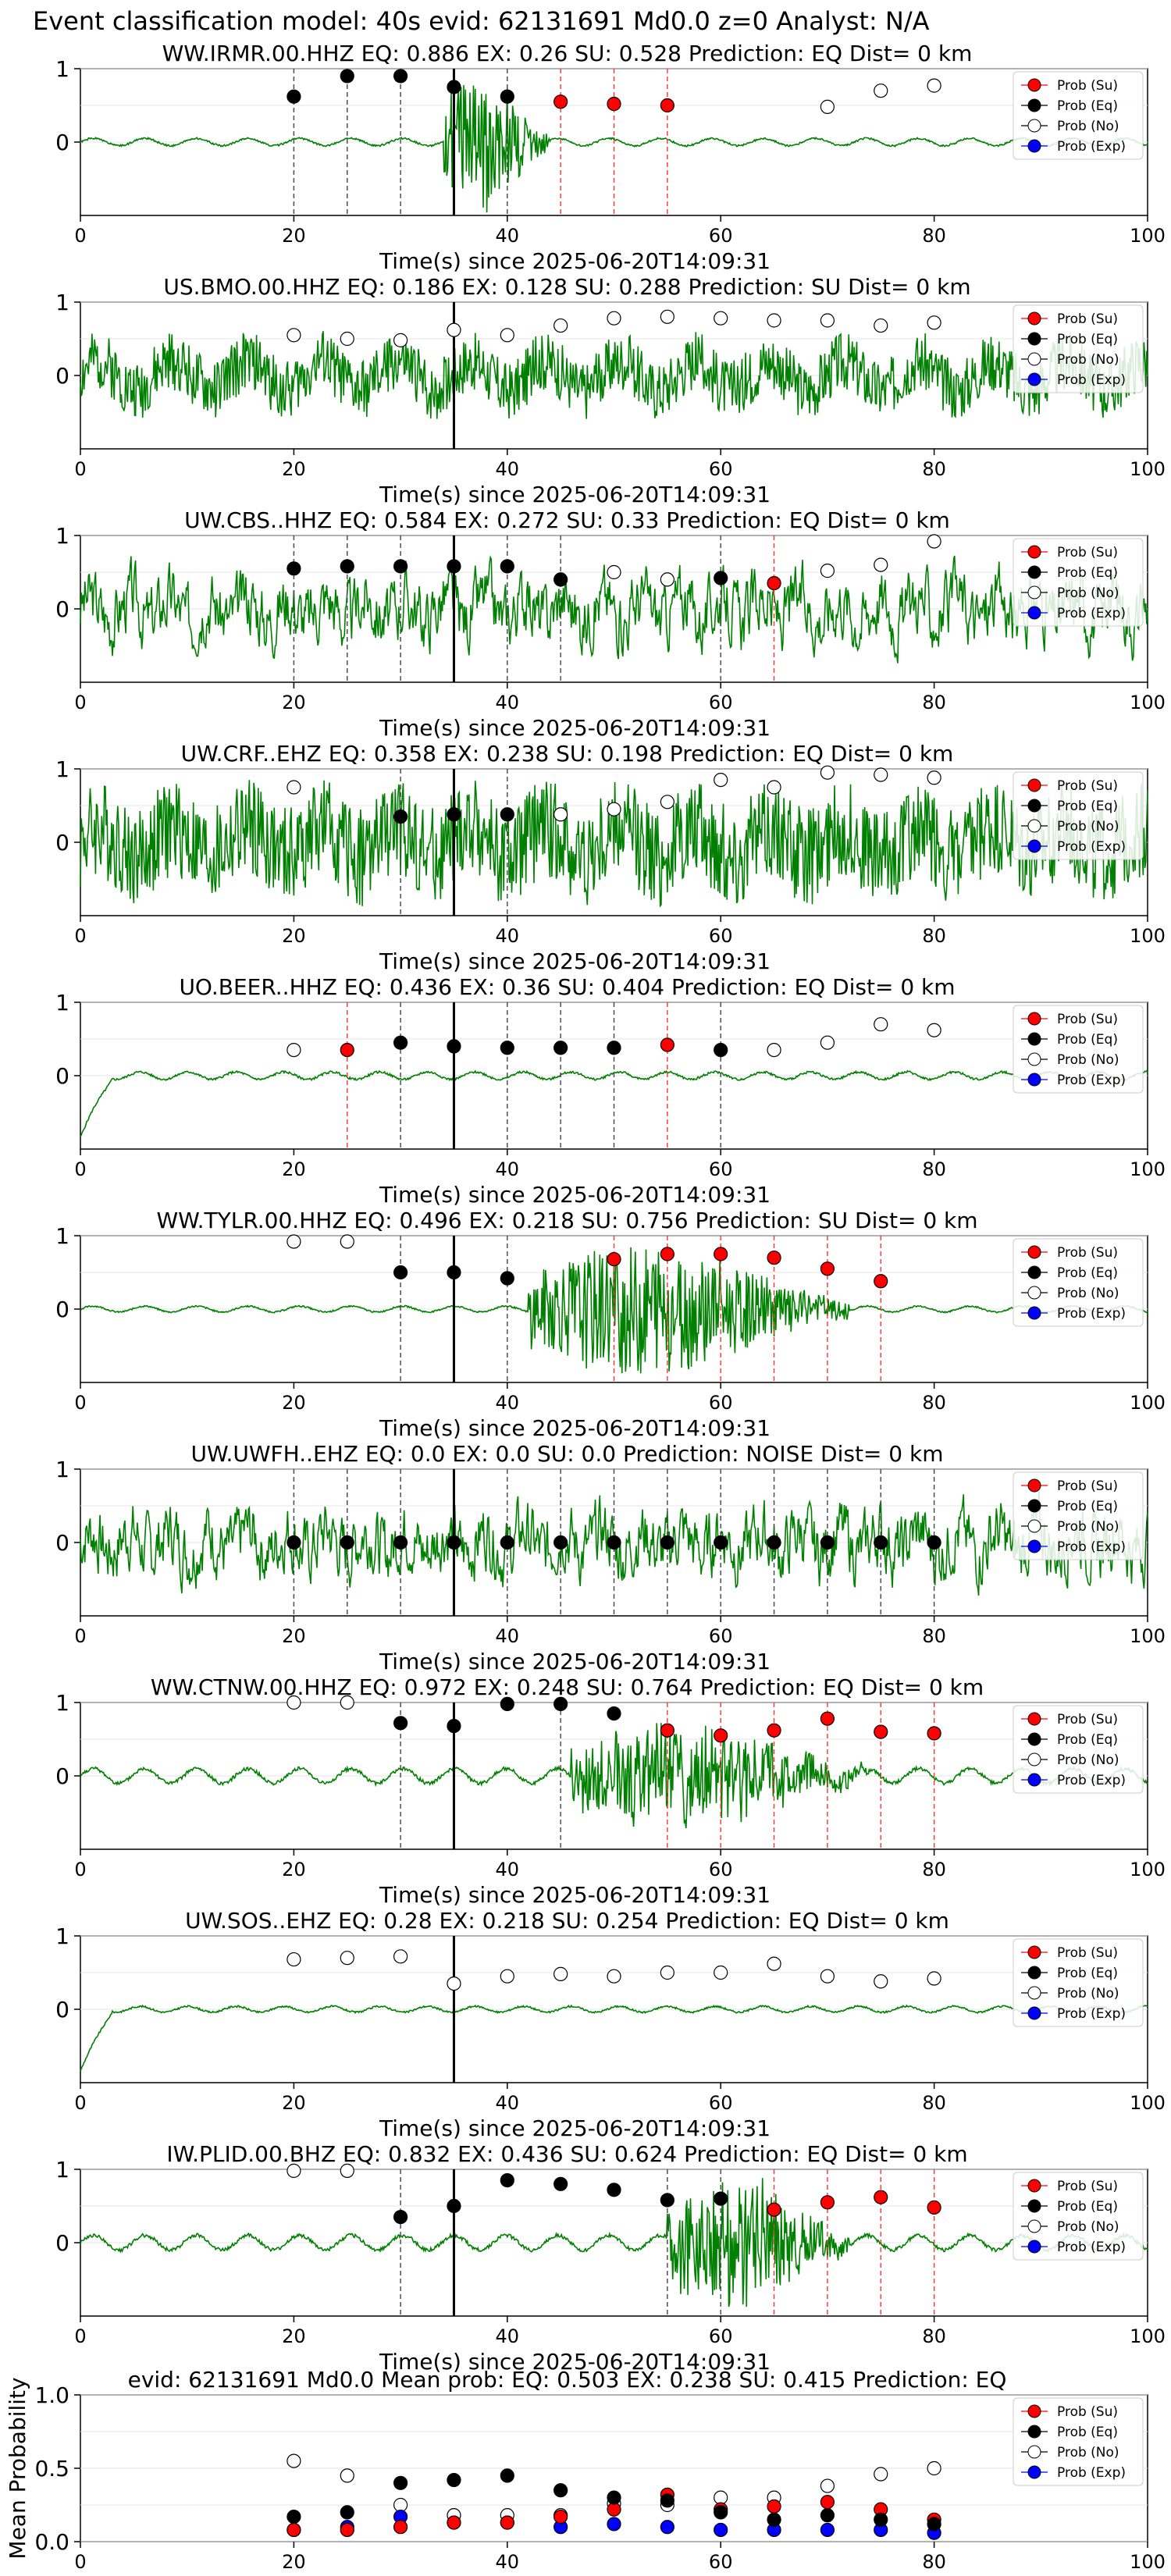 Image resolution: width=1171 pixels, height=2576 pixels. What do you see at coordinates (1034, 2472) in the screenshot?
I see `legend-marker-exp` at bounding box center [1034, 2472].